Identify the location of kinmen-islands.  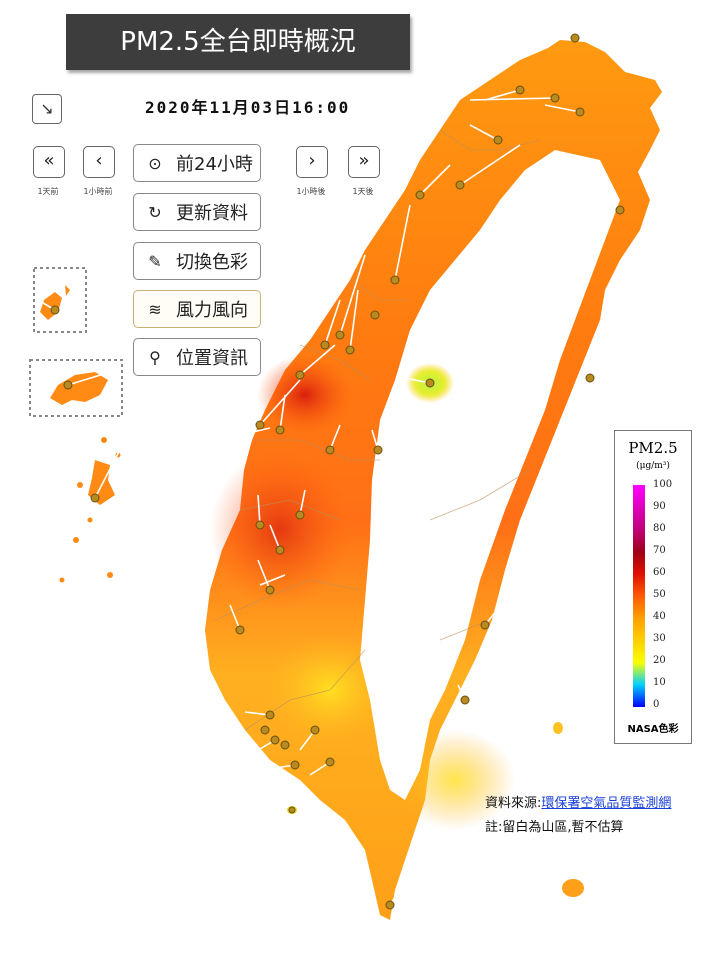
(79, 388).